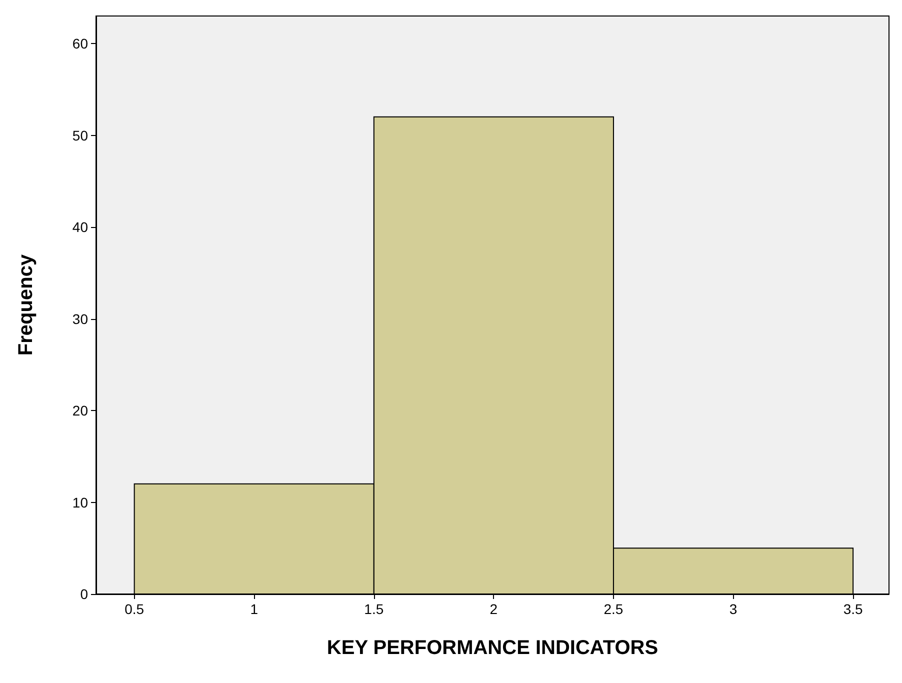 The height and width of the screenshot is (683, 902). What do you see at coordinates (614, 609) in the screenshot?
I see `x-tick-label: 2.5` at bounding box center [614, 609].